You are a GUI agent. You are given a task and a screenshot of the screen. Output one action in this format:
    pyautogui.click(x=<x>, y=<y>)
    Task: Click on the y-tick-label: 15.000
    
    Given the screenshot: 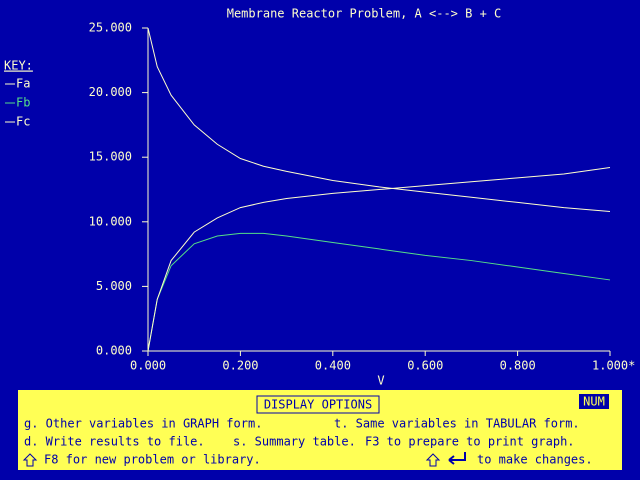 What is the action you would take?
    pyautogui.click(x=110, y=157)
    